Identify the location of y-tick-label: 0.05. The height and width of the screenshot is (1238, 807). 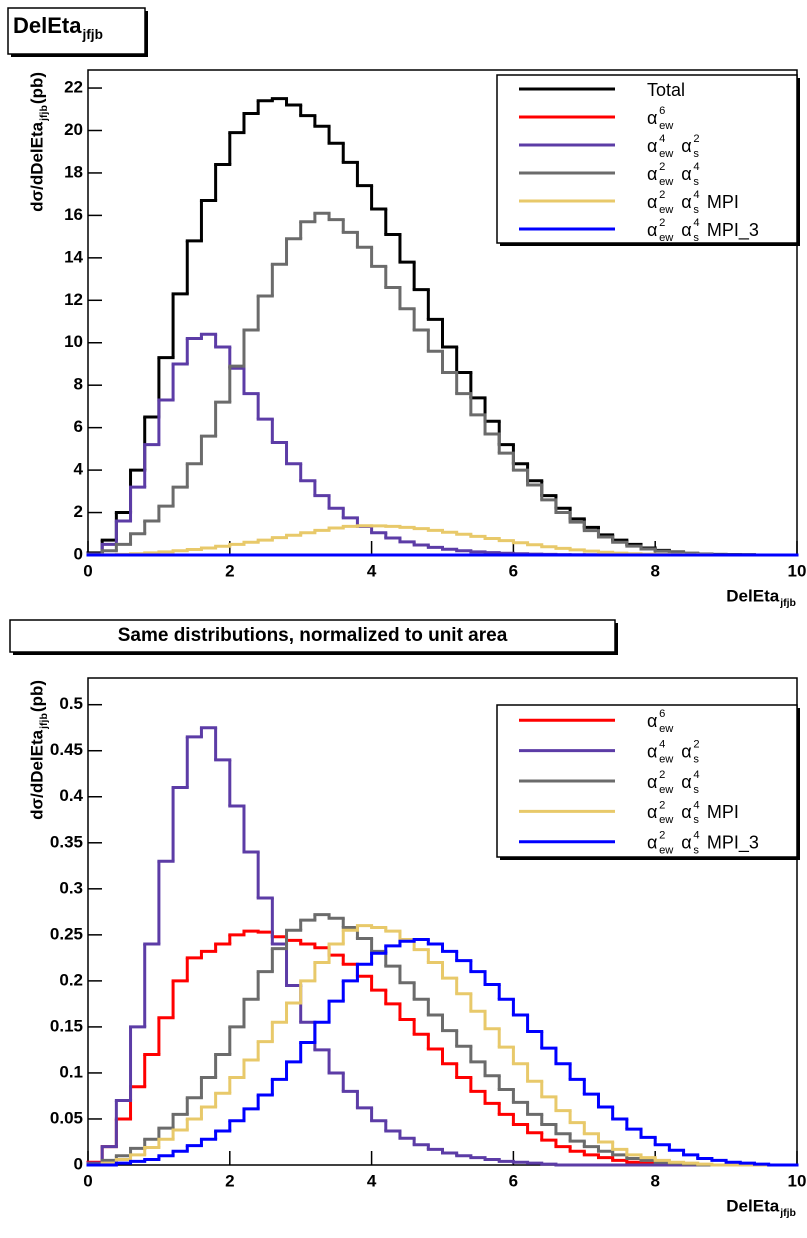
(66, 1117).